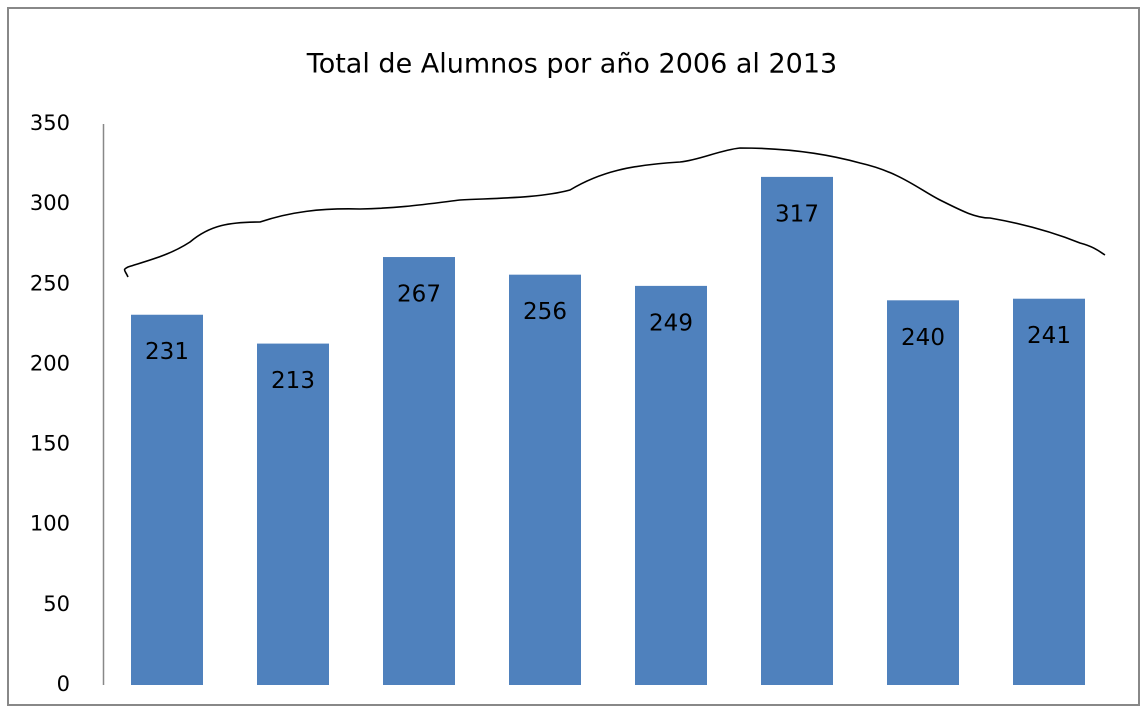  What do you see at coordinates (56, 604) in the screenshot?
I see `y-tick-label: 50` at bounding box center [56, 604].